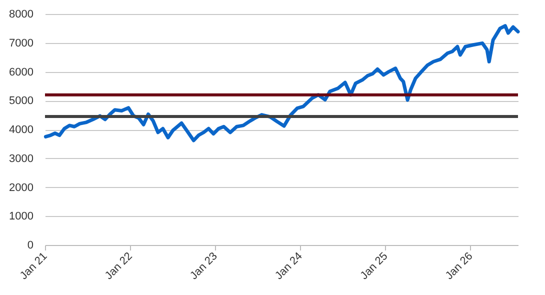 The width and height of the screenshot is (545, 295). What do you see at coordinates (21, 158) in the screenshot?
I see `y-tick-label: 3000` at bounding box center [21, 158].